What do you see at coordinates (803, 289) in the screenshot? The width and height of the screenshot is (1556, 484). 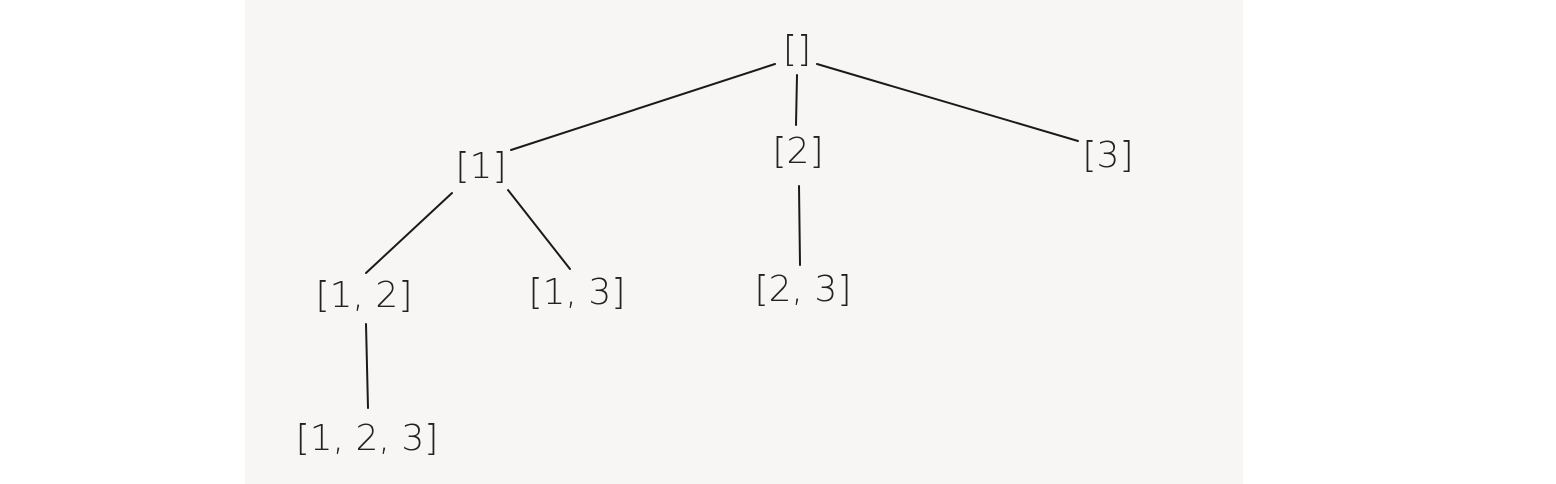 I see `node-2-3: [2, 3]` at bounding box center [803, 289].